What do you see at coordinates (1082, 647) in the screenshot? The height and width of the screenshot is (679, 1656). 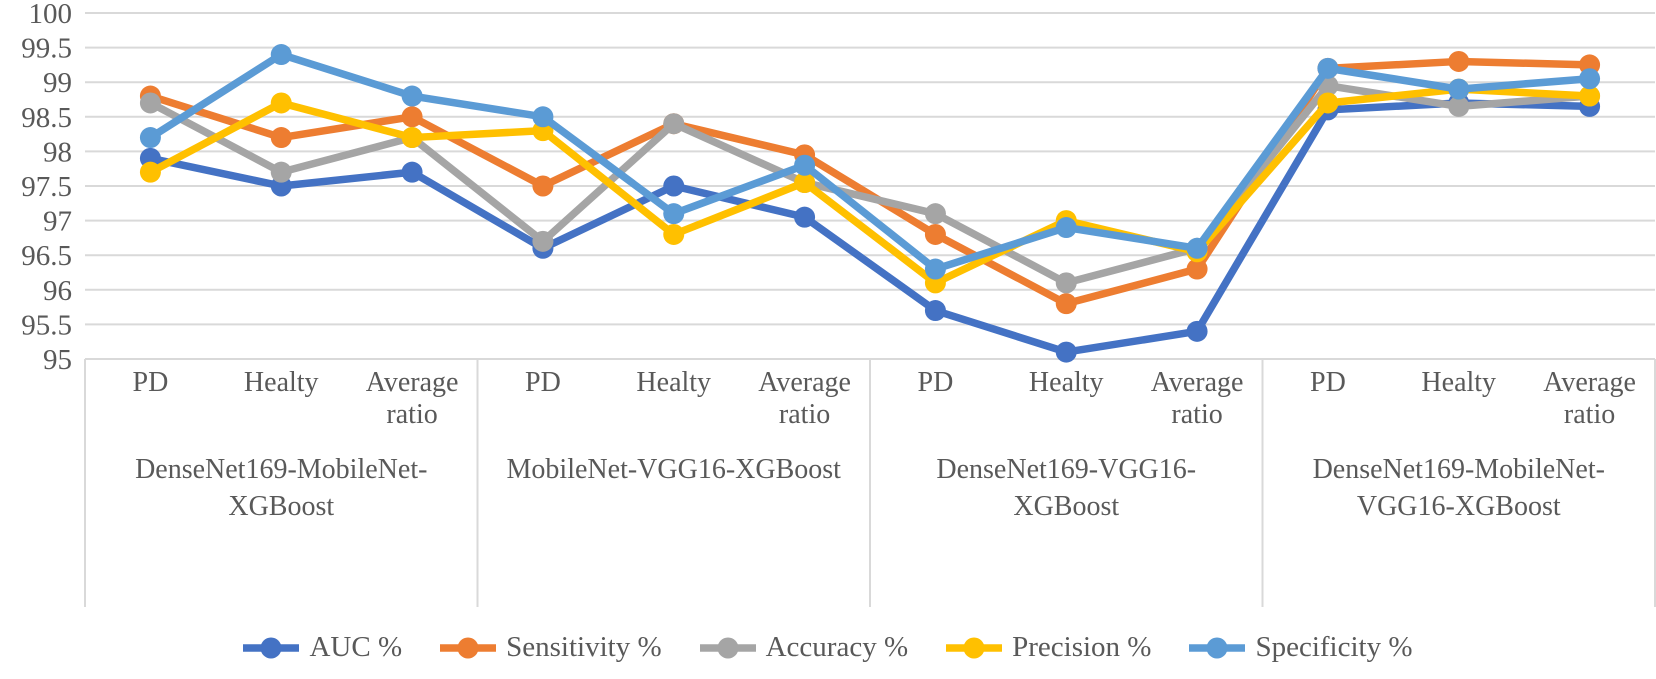 I see `legend-label: Precision %` at bounding box center [1082, 647].